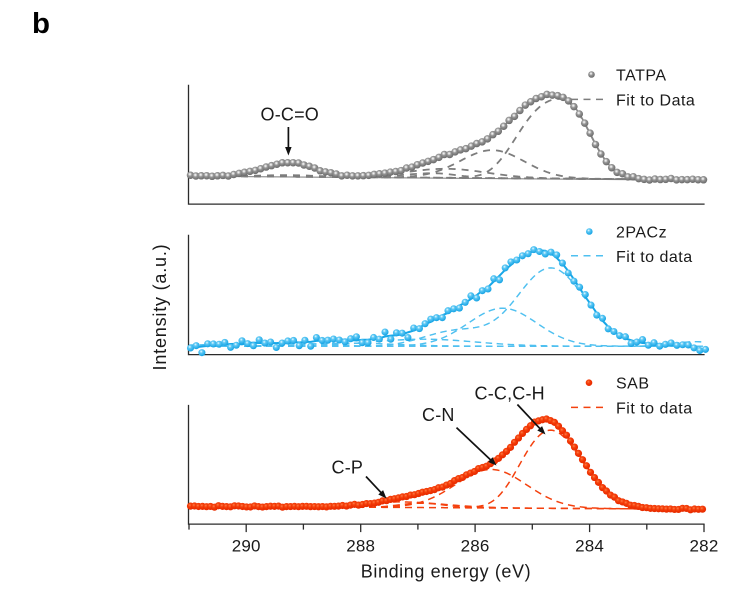  Describe the element at coordinates (655, 100) in the screenshot. I see `svg-text: Fit to Data` at that location.